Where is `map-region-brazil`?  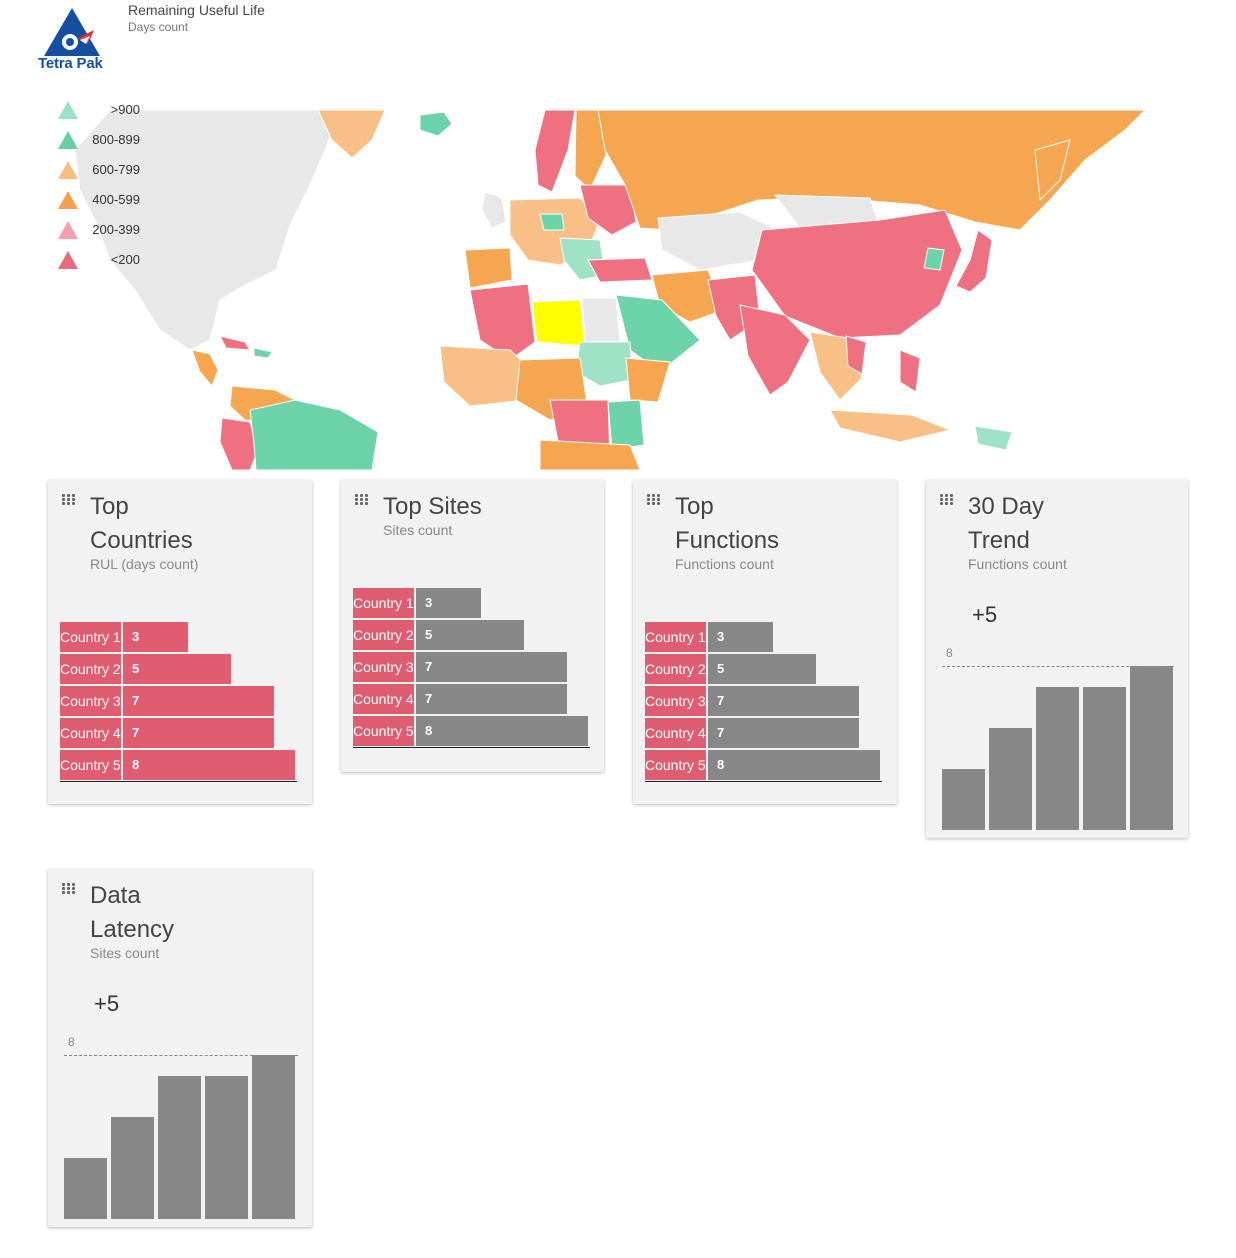 map-region-brazil is located at coordinates (314, 434).